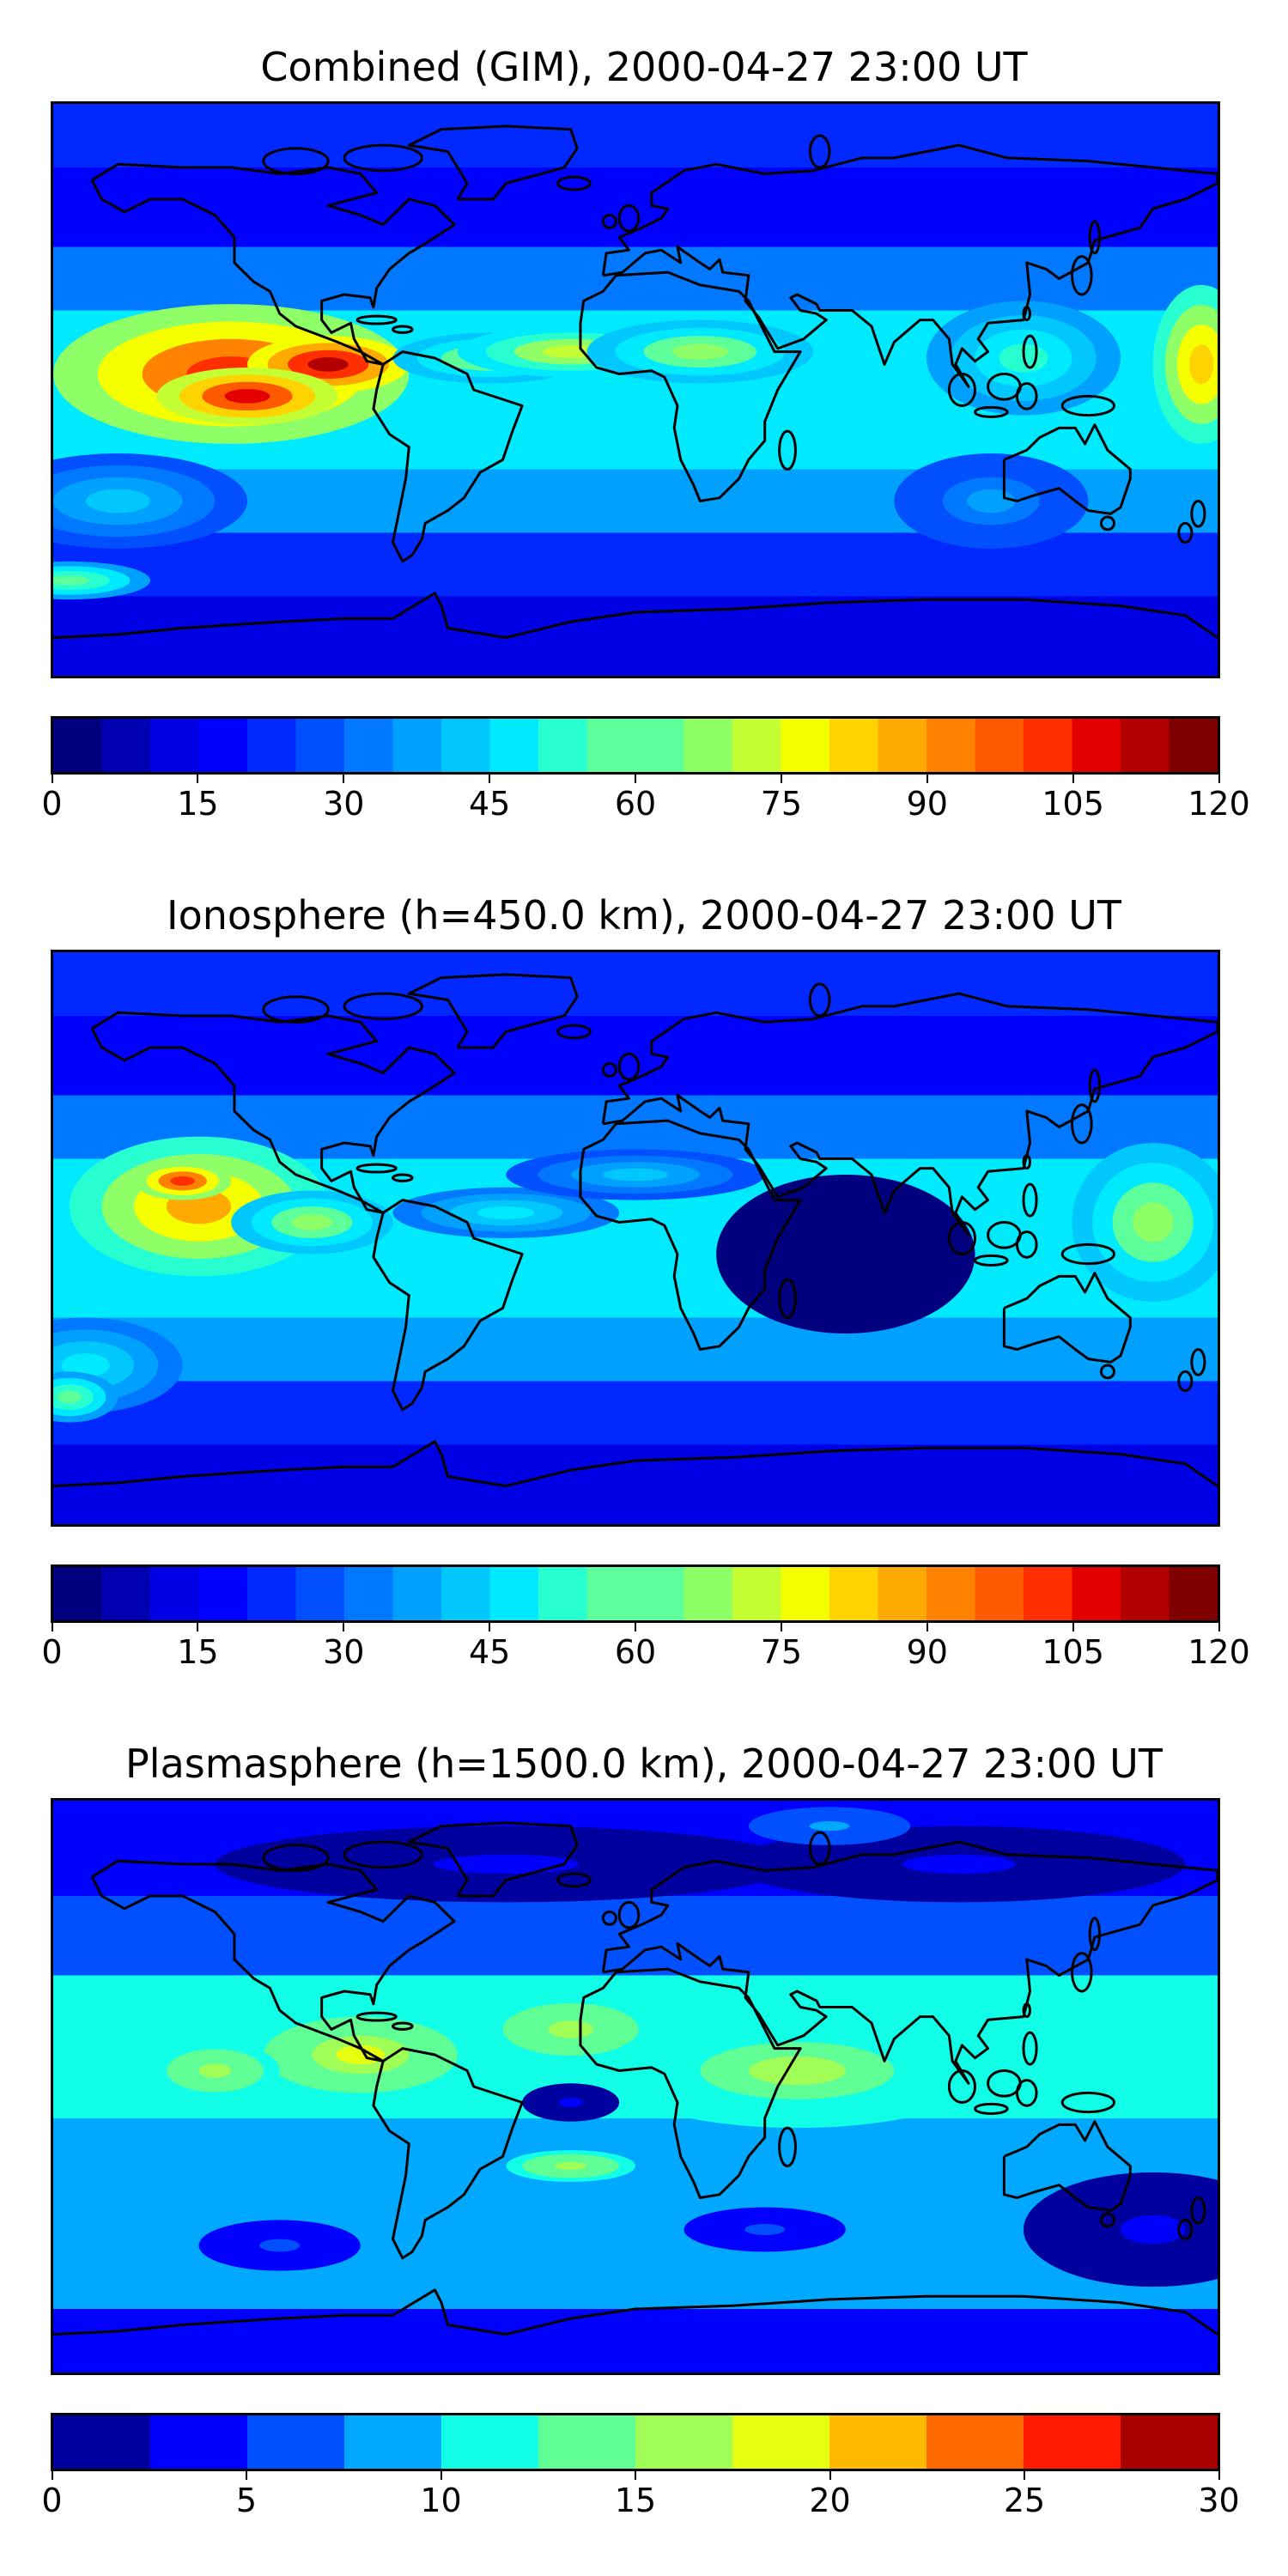  What do you see at coordinates (690, 387) in the screenshot?
I see `coastline-africa` at bounding box center [690, 387].